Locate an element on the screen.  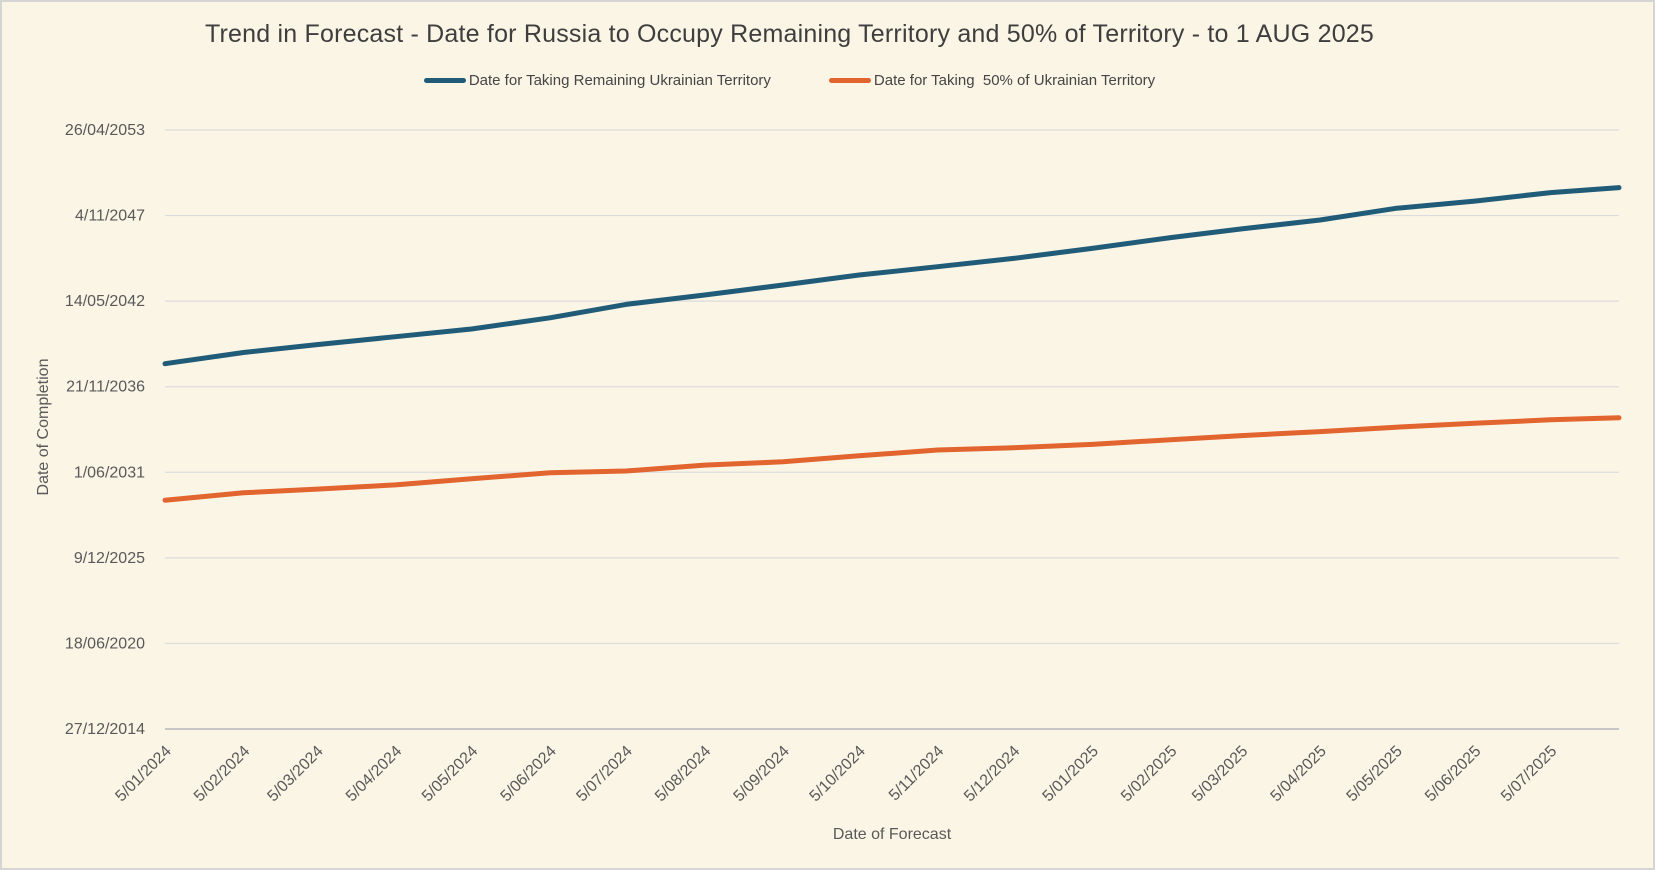
y-tick-label: 1/06/2031 is located at coordinates (109, 472).